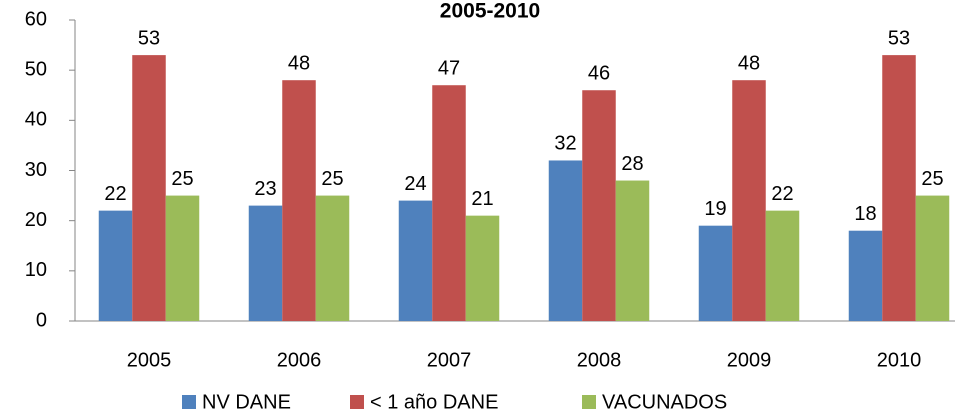 This screenshot has height=411, width=966. What do you see at coordinates (434, 401) in the screenshot?
I see `legend-label: < 1 año DANE` at bounding box center [434, 401].